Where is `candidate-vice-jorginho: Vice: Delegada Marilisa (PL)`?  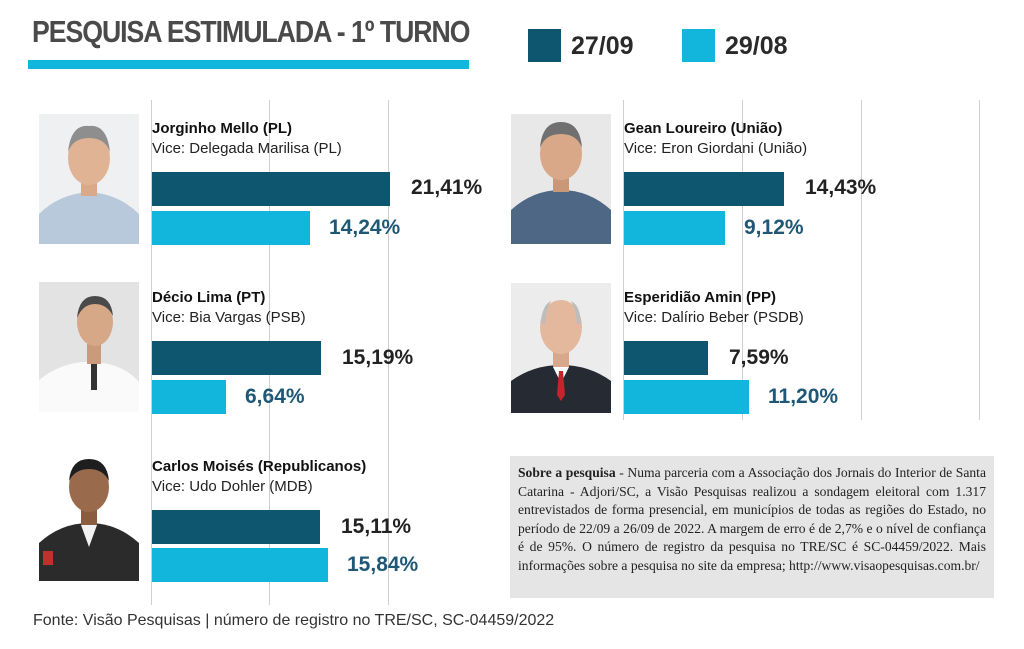
candidate-vice-jorginho: Vice: Delegada Marilisa (PL) is located at coordinates (247, 148).